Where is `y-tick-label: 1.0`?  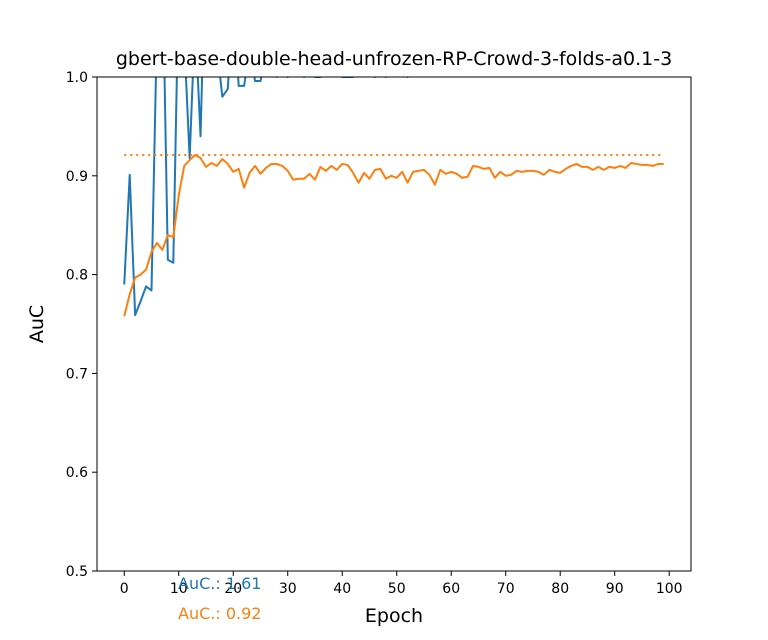 y-tick-label: 1.0 is located at coordinates (77, 78).